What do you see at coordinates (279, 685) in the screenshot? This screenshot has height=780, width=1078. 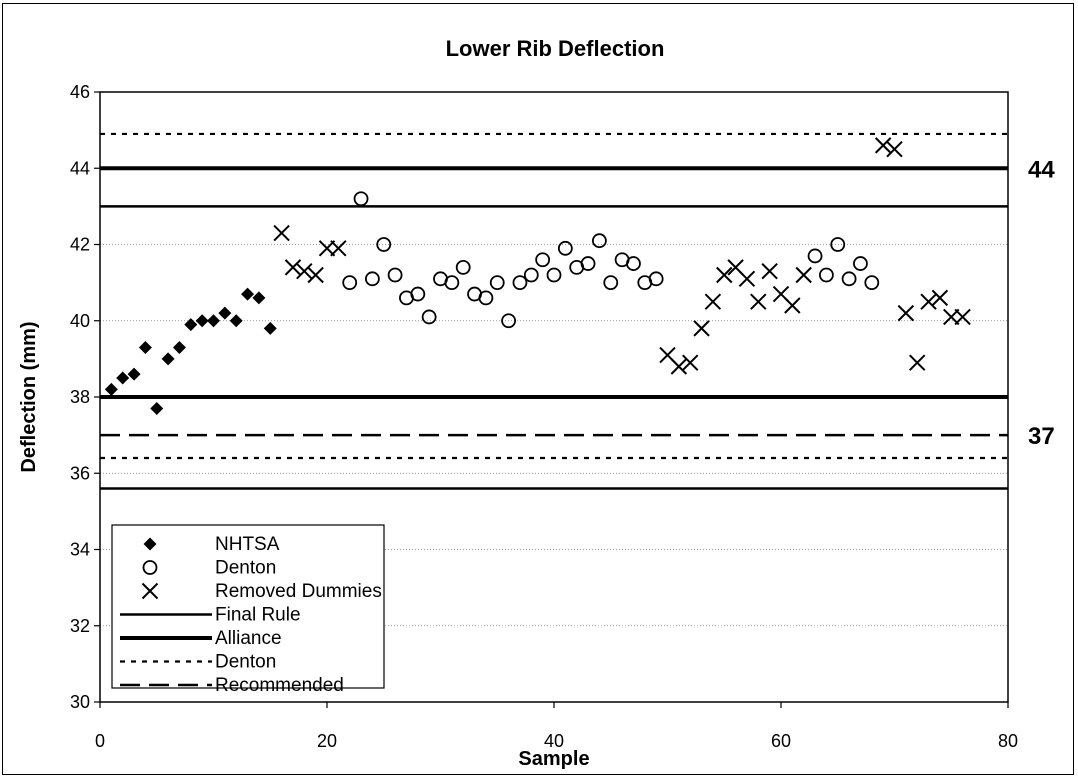 I see `legend-label: Recommended` at bounding box center [279, 685].